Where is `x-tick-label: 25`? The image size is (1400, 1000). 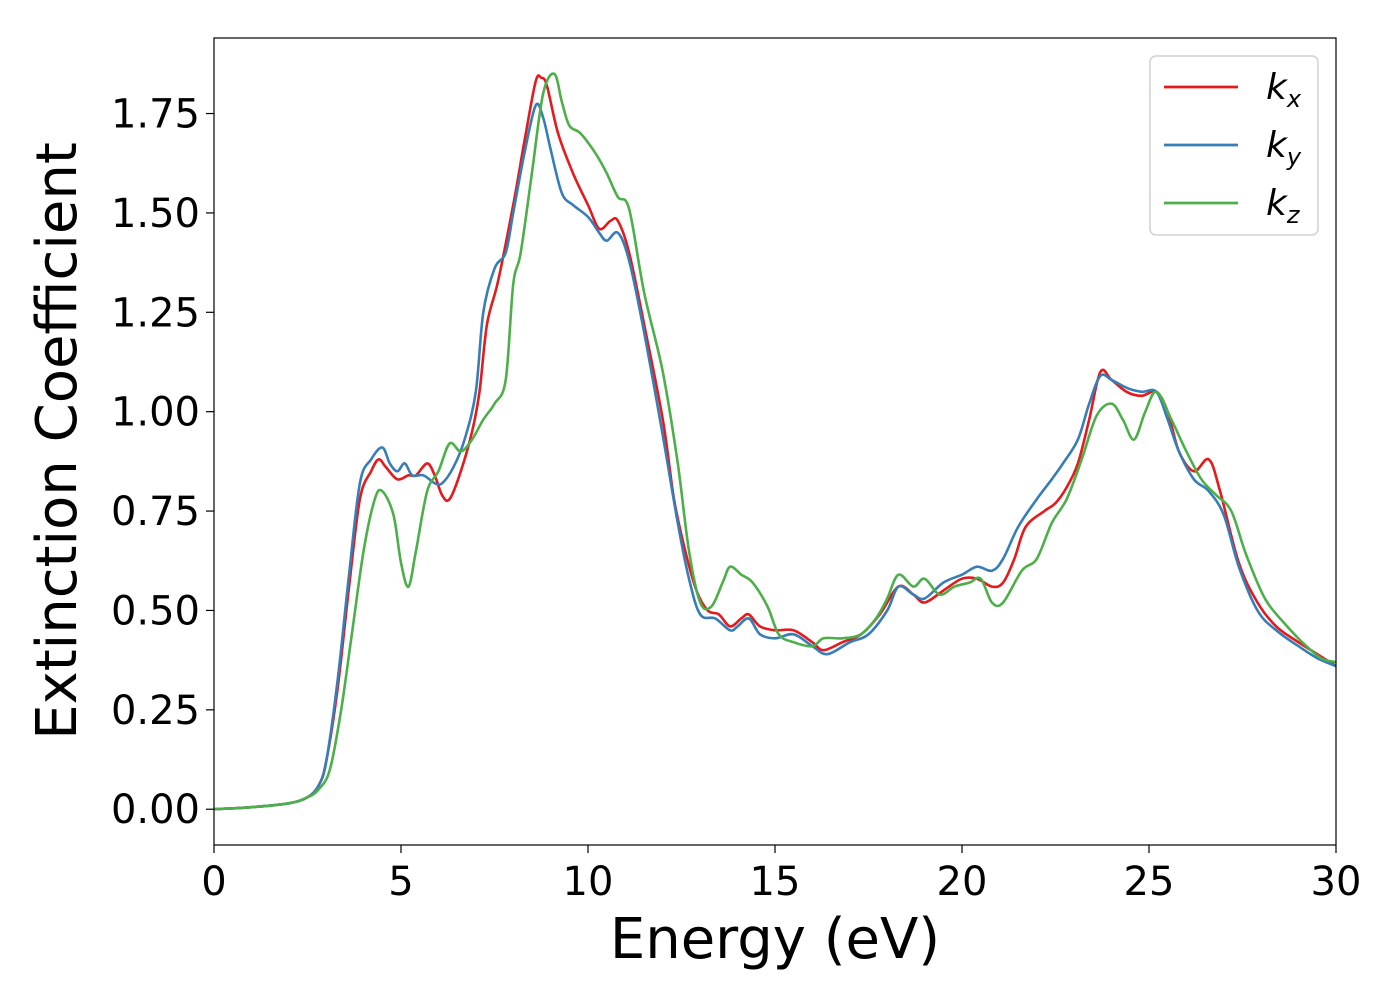 x-tick-label: 25 is located at coordinates (1149, 882).